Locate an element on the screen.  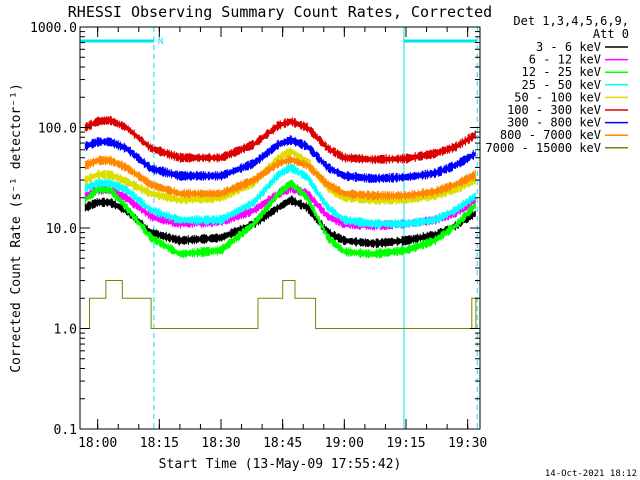
legend-label: 300 - 800 keV is located at coordinates (554, 123).